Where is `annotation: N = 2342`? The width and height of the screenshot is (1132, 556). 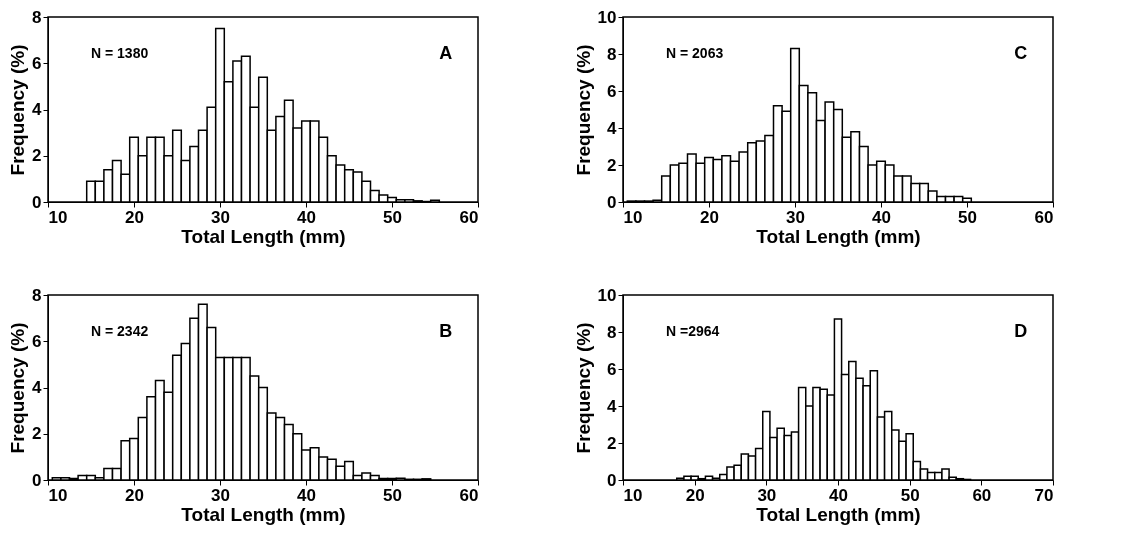
annotation: N = 2342 is located at coordinates (120, 331).